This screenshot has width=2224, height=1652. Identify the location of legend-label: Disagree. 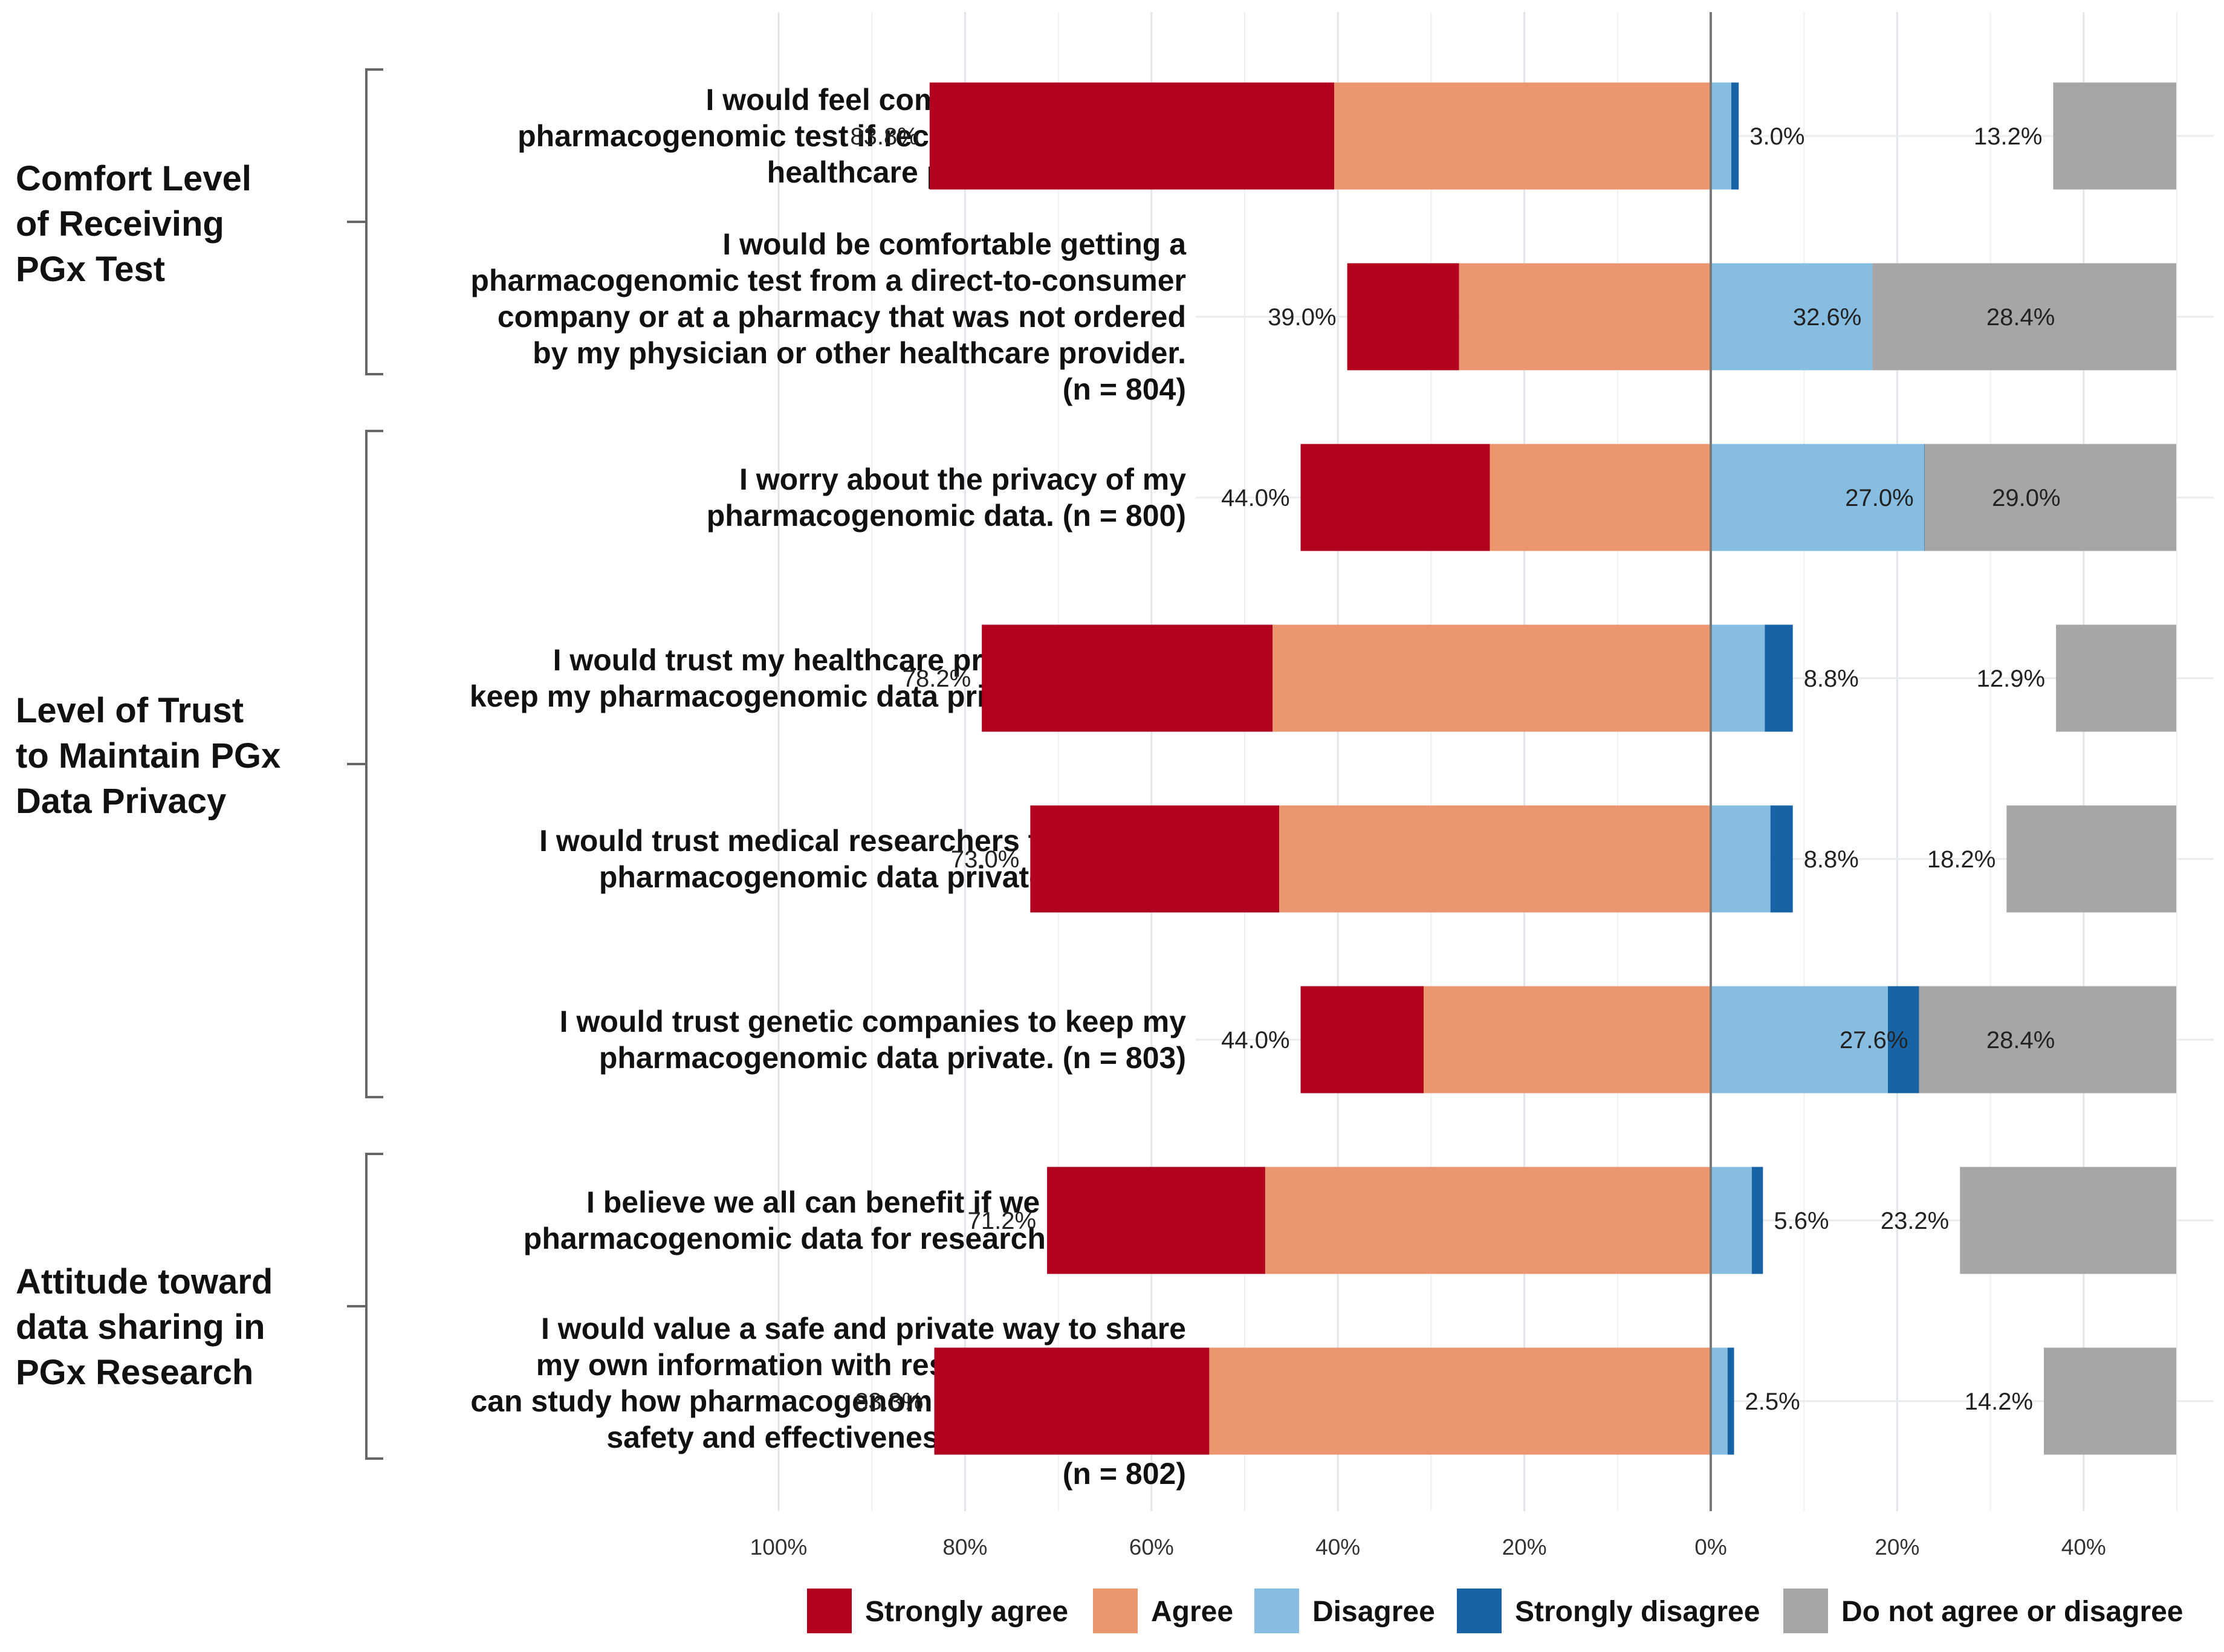
(1373, 1612).